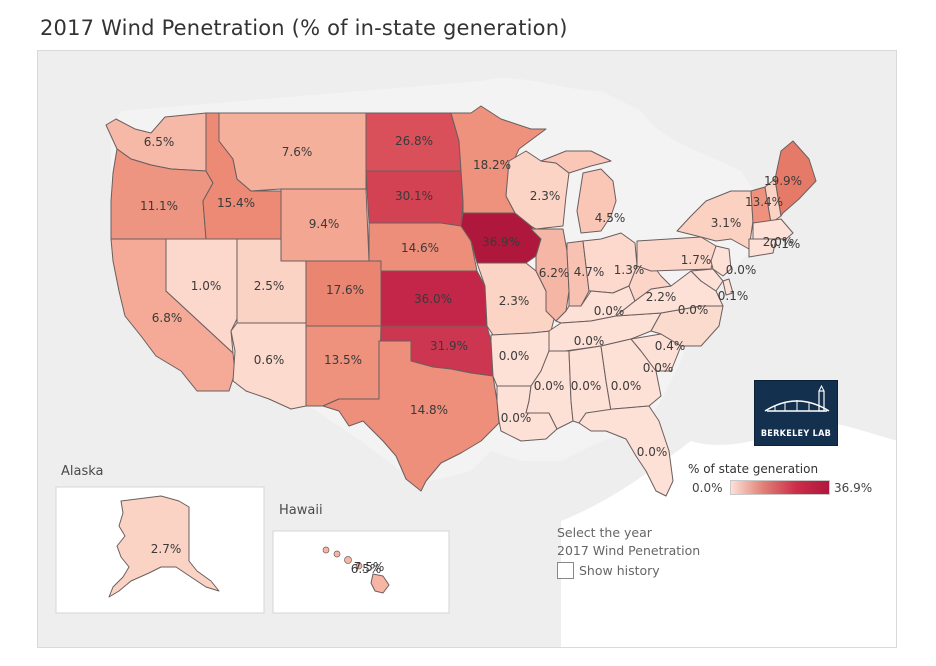  What do you see at coordinates (516, 418) in the screenshot?
I see `label-LA: 0.0%` at bounding box center [516, 418].